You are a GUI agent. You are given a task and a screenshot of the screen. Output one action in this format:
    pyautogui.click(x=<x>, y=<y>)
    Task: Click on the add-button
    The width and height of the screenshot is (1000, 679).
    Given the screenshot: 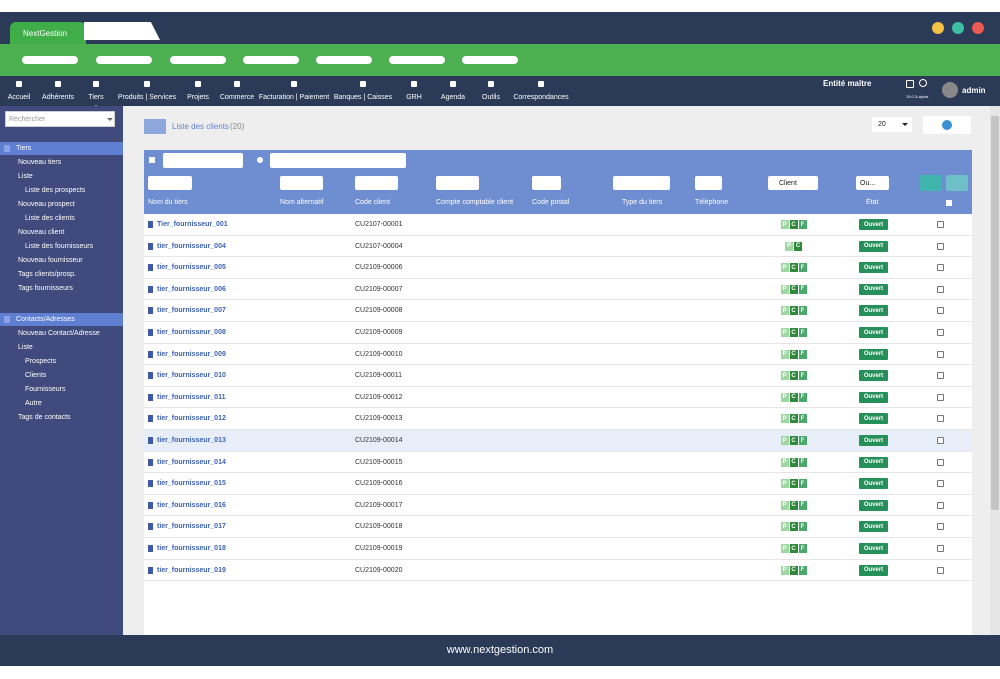 What is the action you would take?
    pyautogui.click(x=947, y=125)
    